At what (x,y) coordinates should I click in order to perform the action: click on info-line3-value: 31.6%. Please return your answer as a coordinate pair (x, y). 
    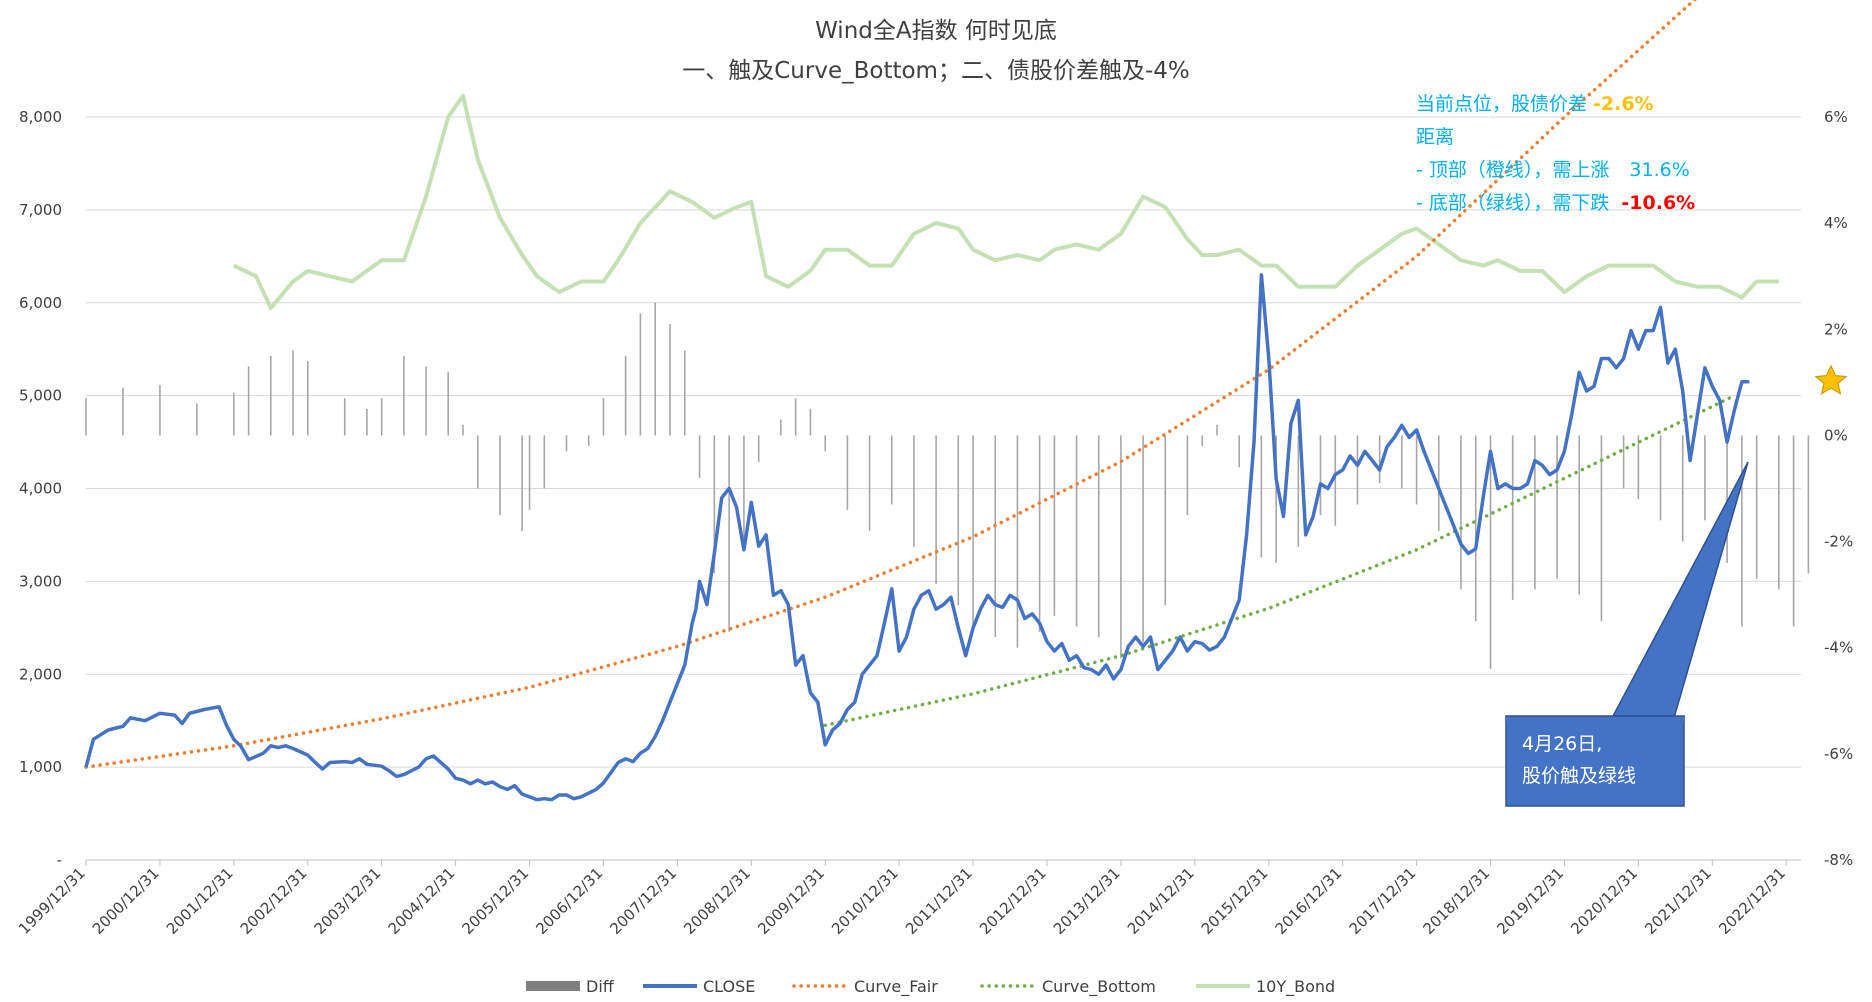
    Looking at the image, I should click on (1659, 170).